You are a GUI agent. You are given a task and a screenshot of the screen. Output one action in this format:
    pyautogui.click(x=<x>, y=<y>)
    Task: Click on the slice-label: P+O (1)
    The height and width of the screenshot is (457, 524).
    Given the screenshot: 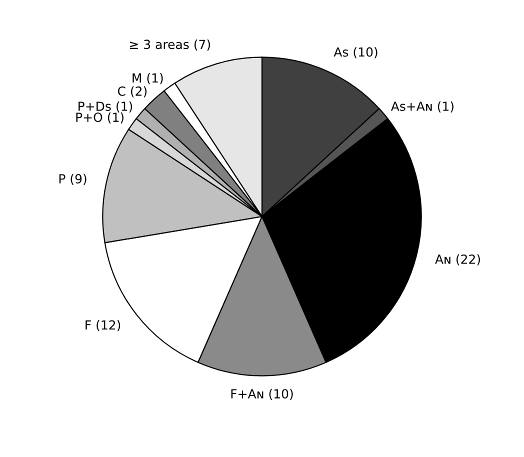 What is the action you would take?
    pyautogui.click(x=100, y=118)
    